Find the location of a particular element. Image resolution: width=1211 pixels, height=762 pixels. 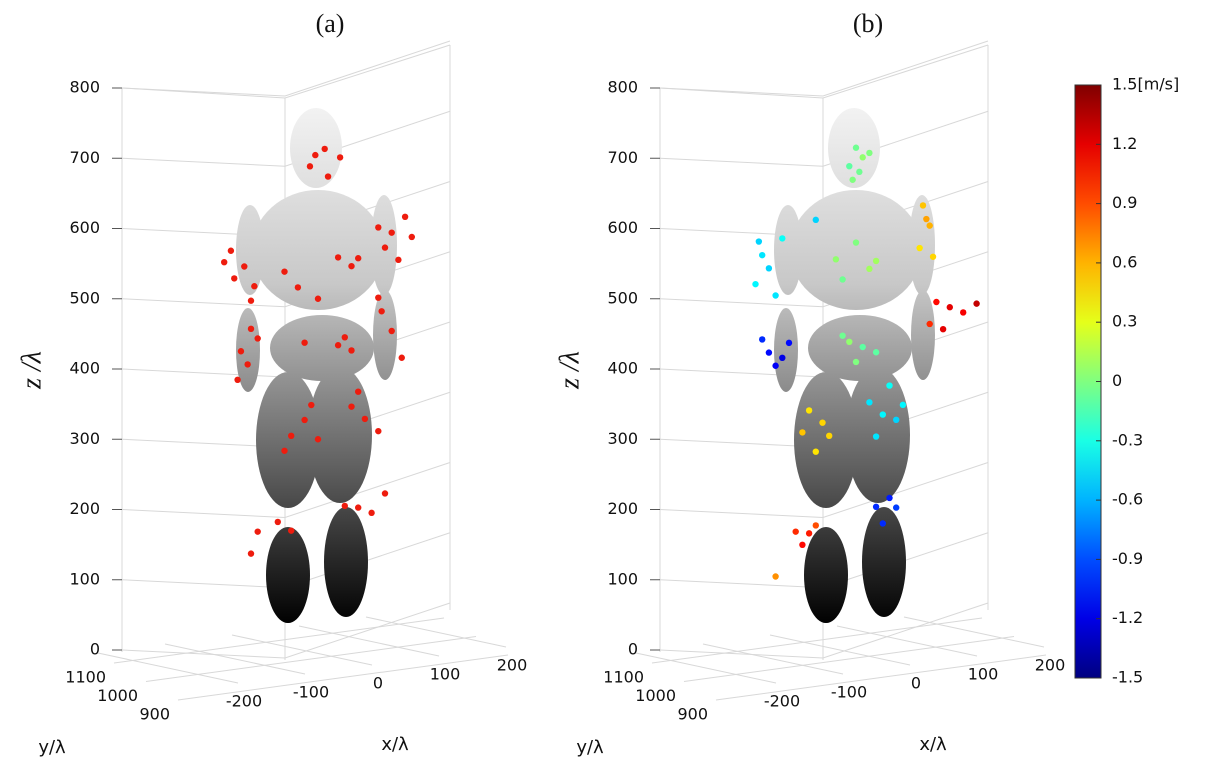

z-tick-label: 100 is located at coordinates (84, 578).